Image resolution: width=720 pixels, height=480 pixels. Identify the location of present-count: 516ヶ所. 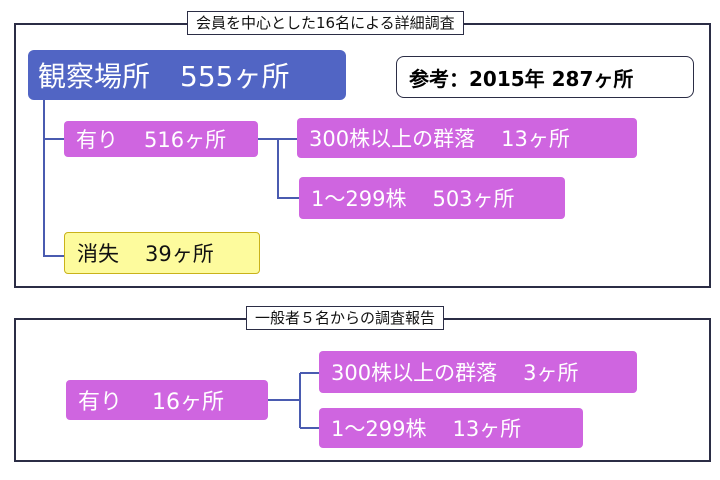
(185, 140).